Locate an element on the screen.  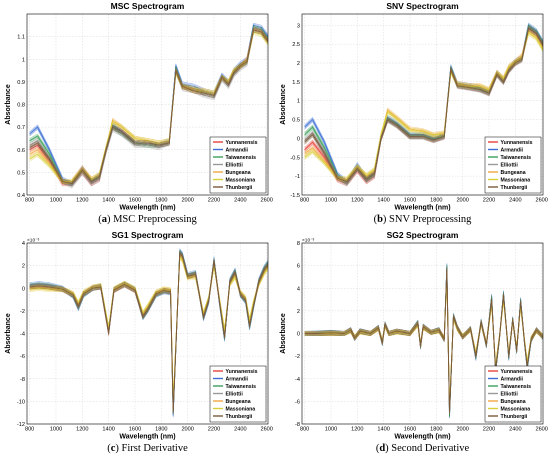
y-tick-label: 0.9 is located at coordinates (21, 83).